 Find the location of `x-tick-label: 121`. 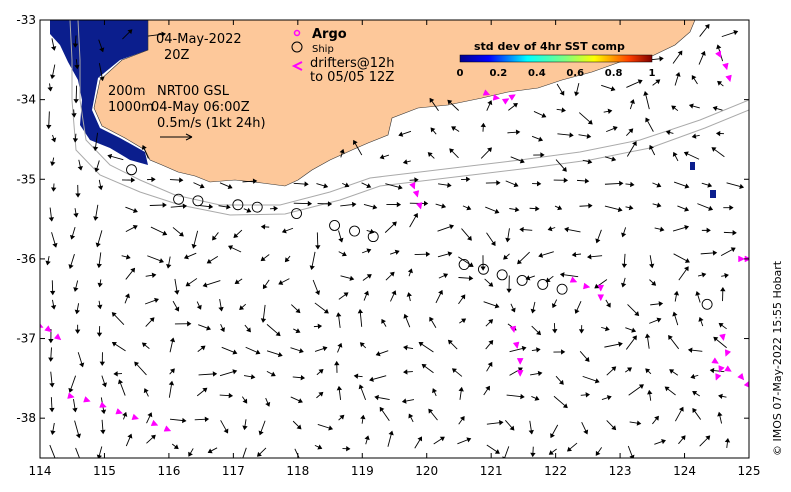

x-tick-label: 121 is located at coordinates (491, 471).